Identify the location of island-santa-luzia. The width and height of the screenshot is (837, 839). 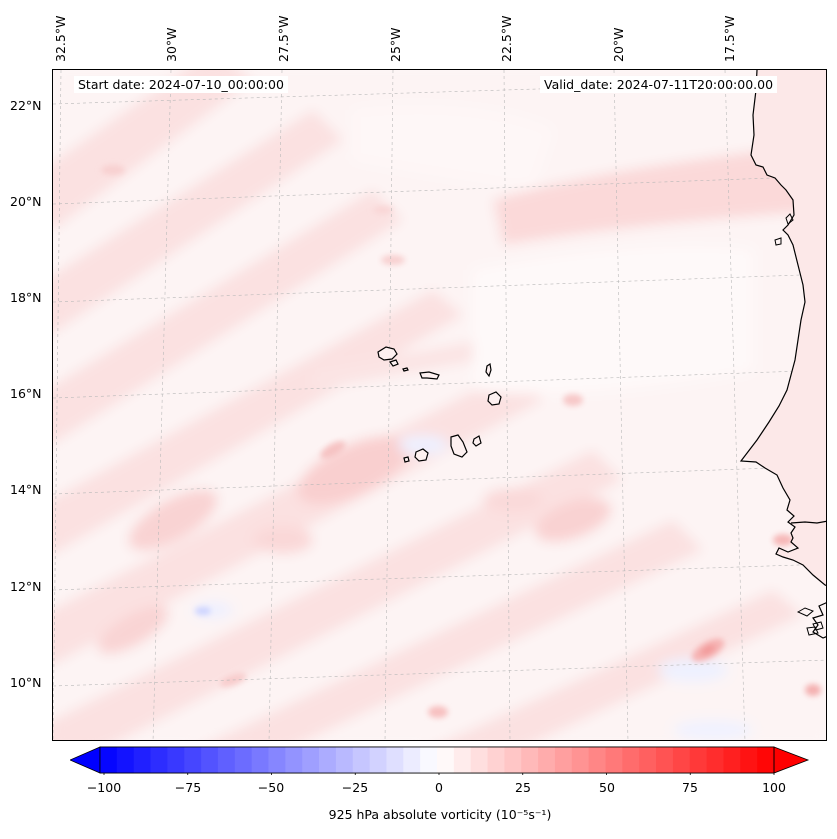
(405, 369).